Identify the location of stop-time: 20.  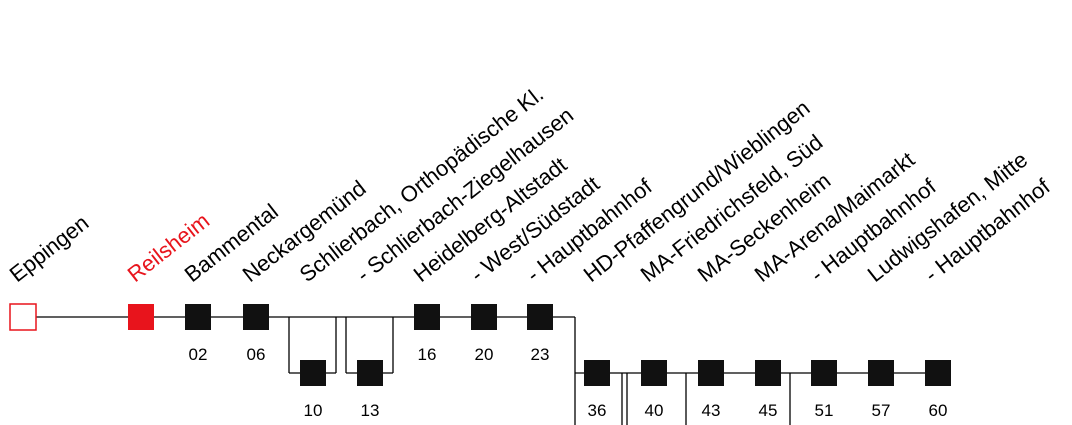
(484, 354).